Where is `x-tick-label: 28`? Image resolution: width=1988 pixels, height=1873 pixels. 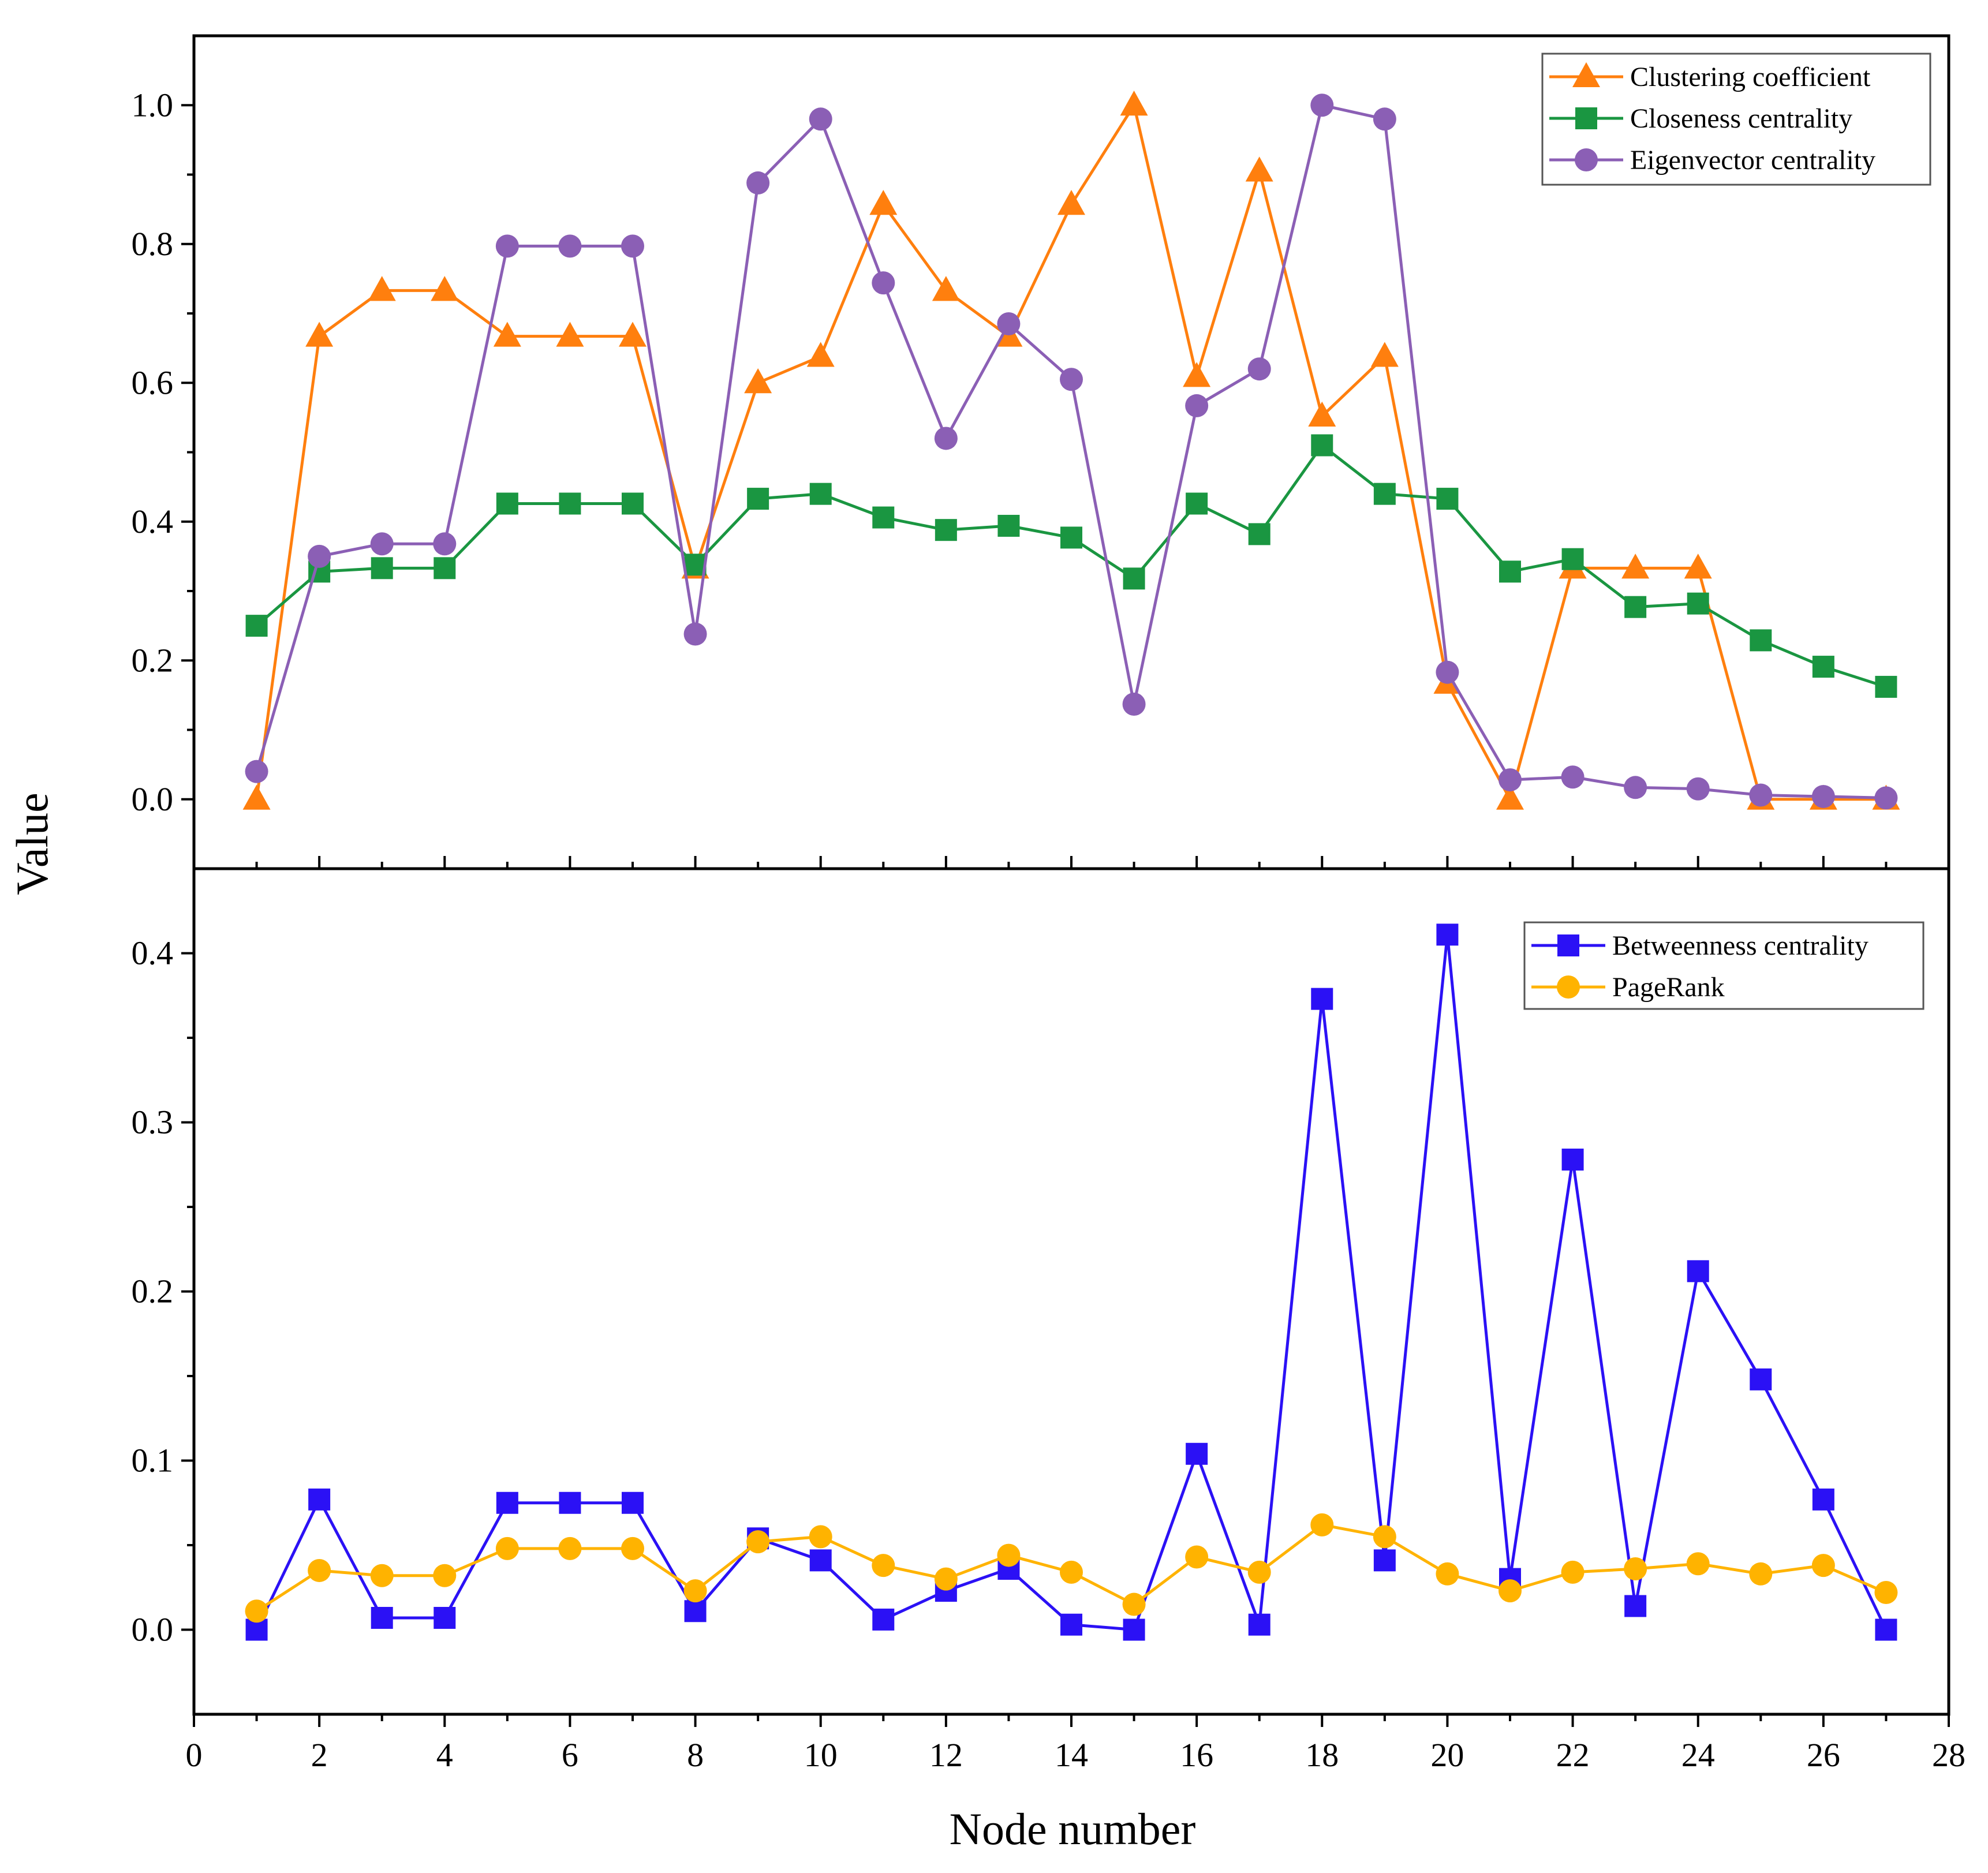 x-tick-label: 28 is located at coordinates (1948, 1755).